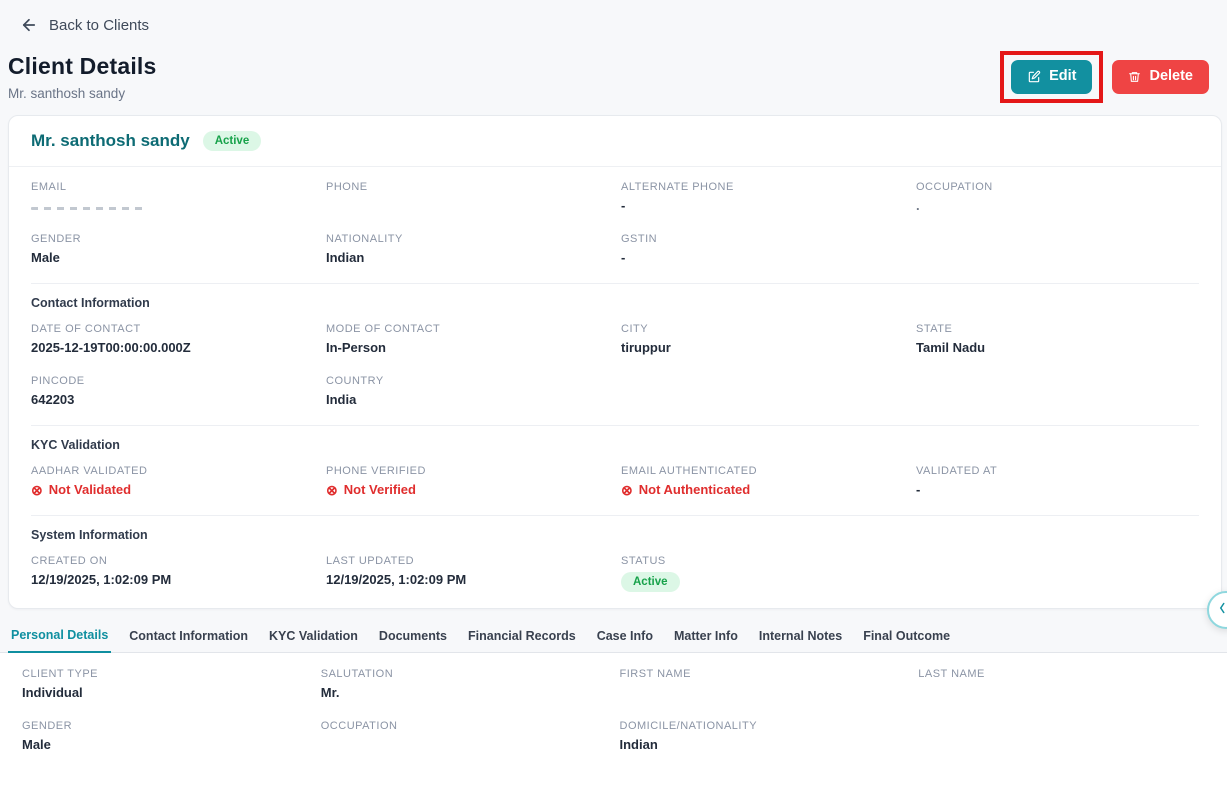 This screenshot has width=1227, height=793. I want to click on field-aadhar-validated: AADHAR VALIDATED ⊗ Not Validated, so click(172, 481).